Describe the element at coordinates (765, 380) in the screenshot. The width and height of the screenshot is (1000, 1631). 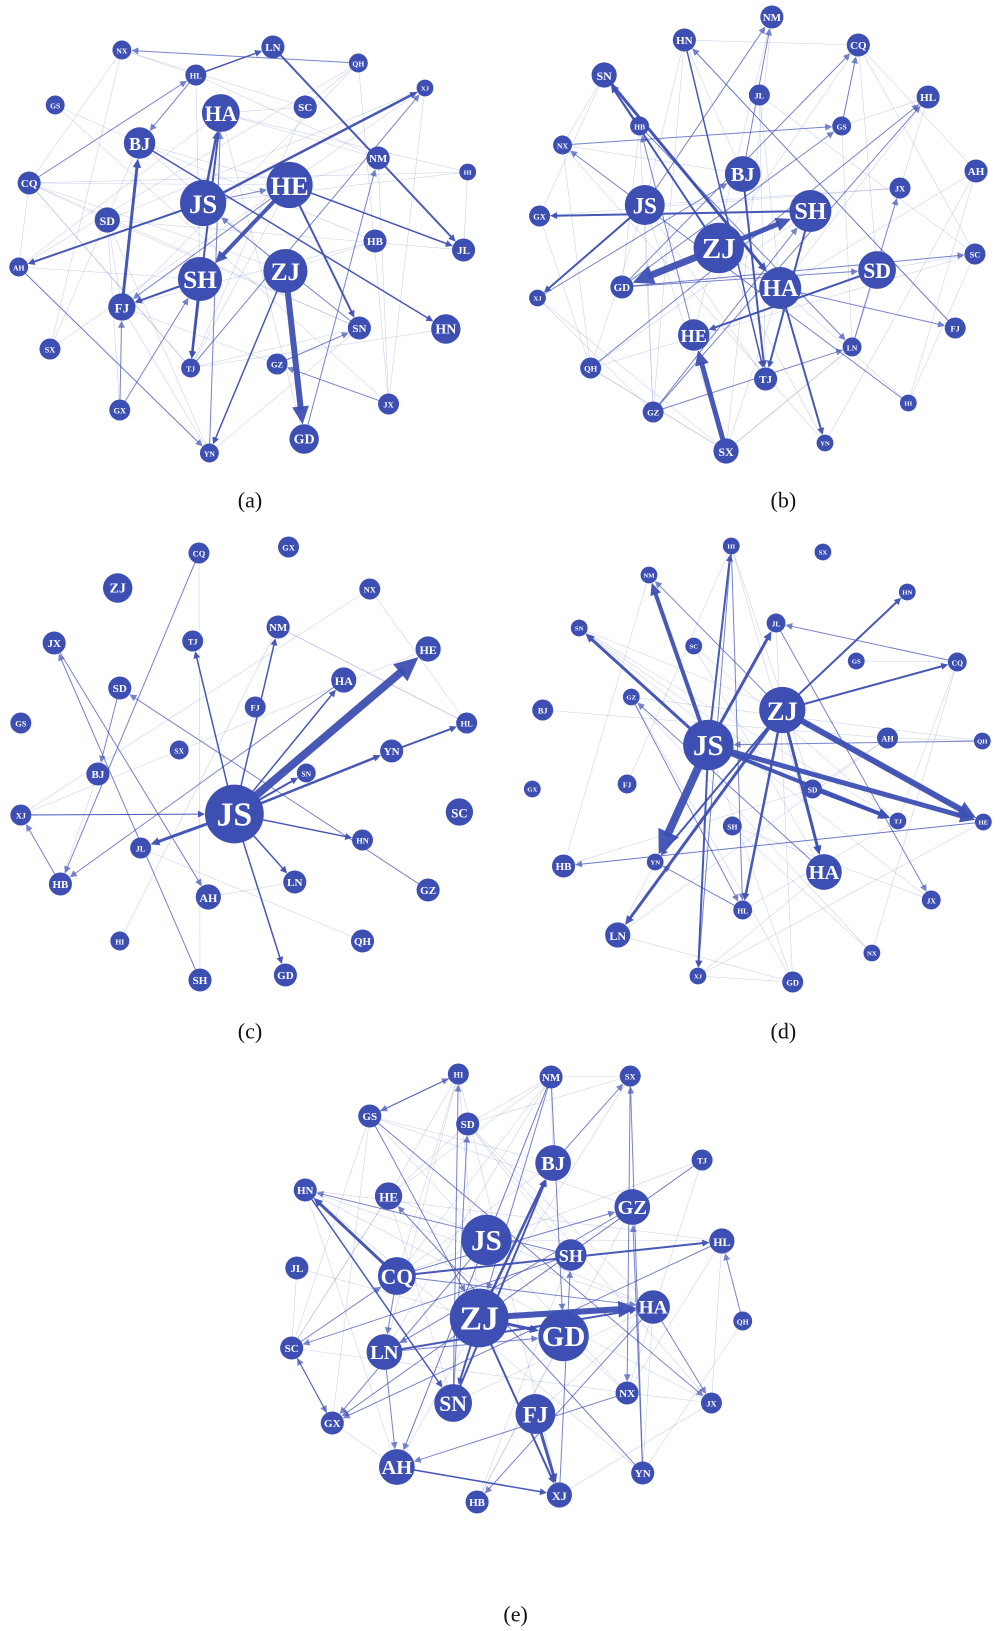
I see `node-label: TJ` at that location.